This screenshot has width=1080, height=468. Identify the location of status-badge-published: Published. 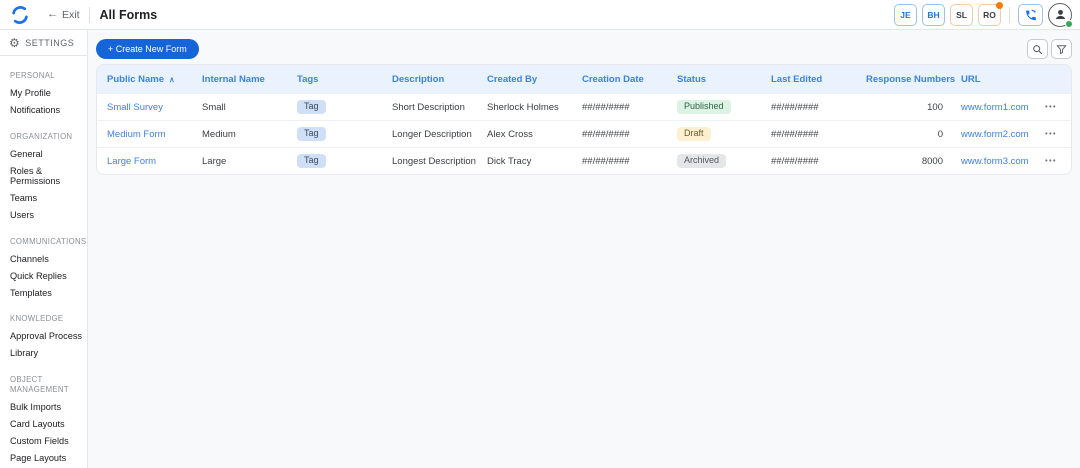
(704, 107).